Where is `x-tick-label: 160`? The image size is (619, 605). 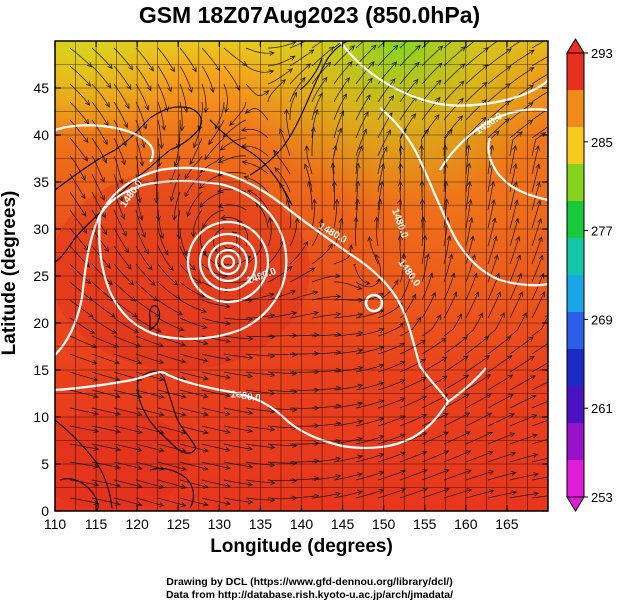 x-tick-label: 160 is located at coordinates (466, 524).